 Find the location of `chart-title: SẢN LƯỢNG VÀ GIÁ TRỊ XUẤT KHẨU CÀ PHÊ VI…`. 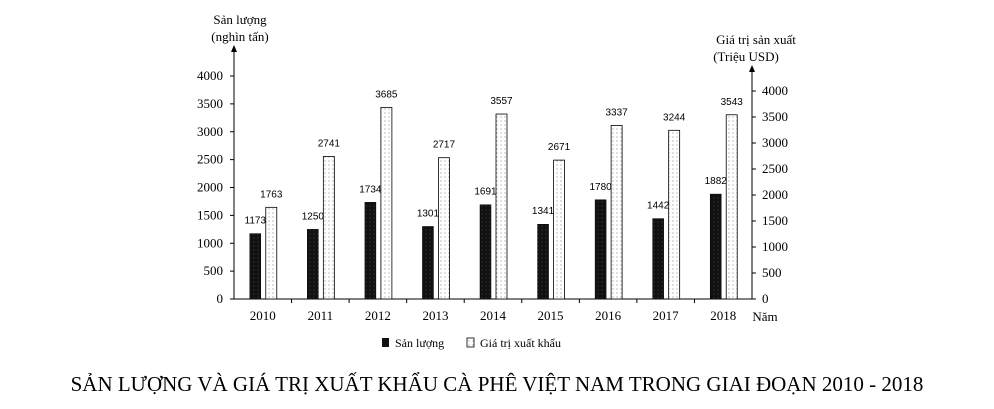

chart-title: SẢN LƯỢNG VÀ GIÁ TRỊ XUẤT KHẨU CÀ PHÊ VI… is located at coordinates (497, 384).